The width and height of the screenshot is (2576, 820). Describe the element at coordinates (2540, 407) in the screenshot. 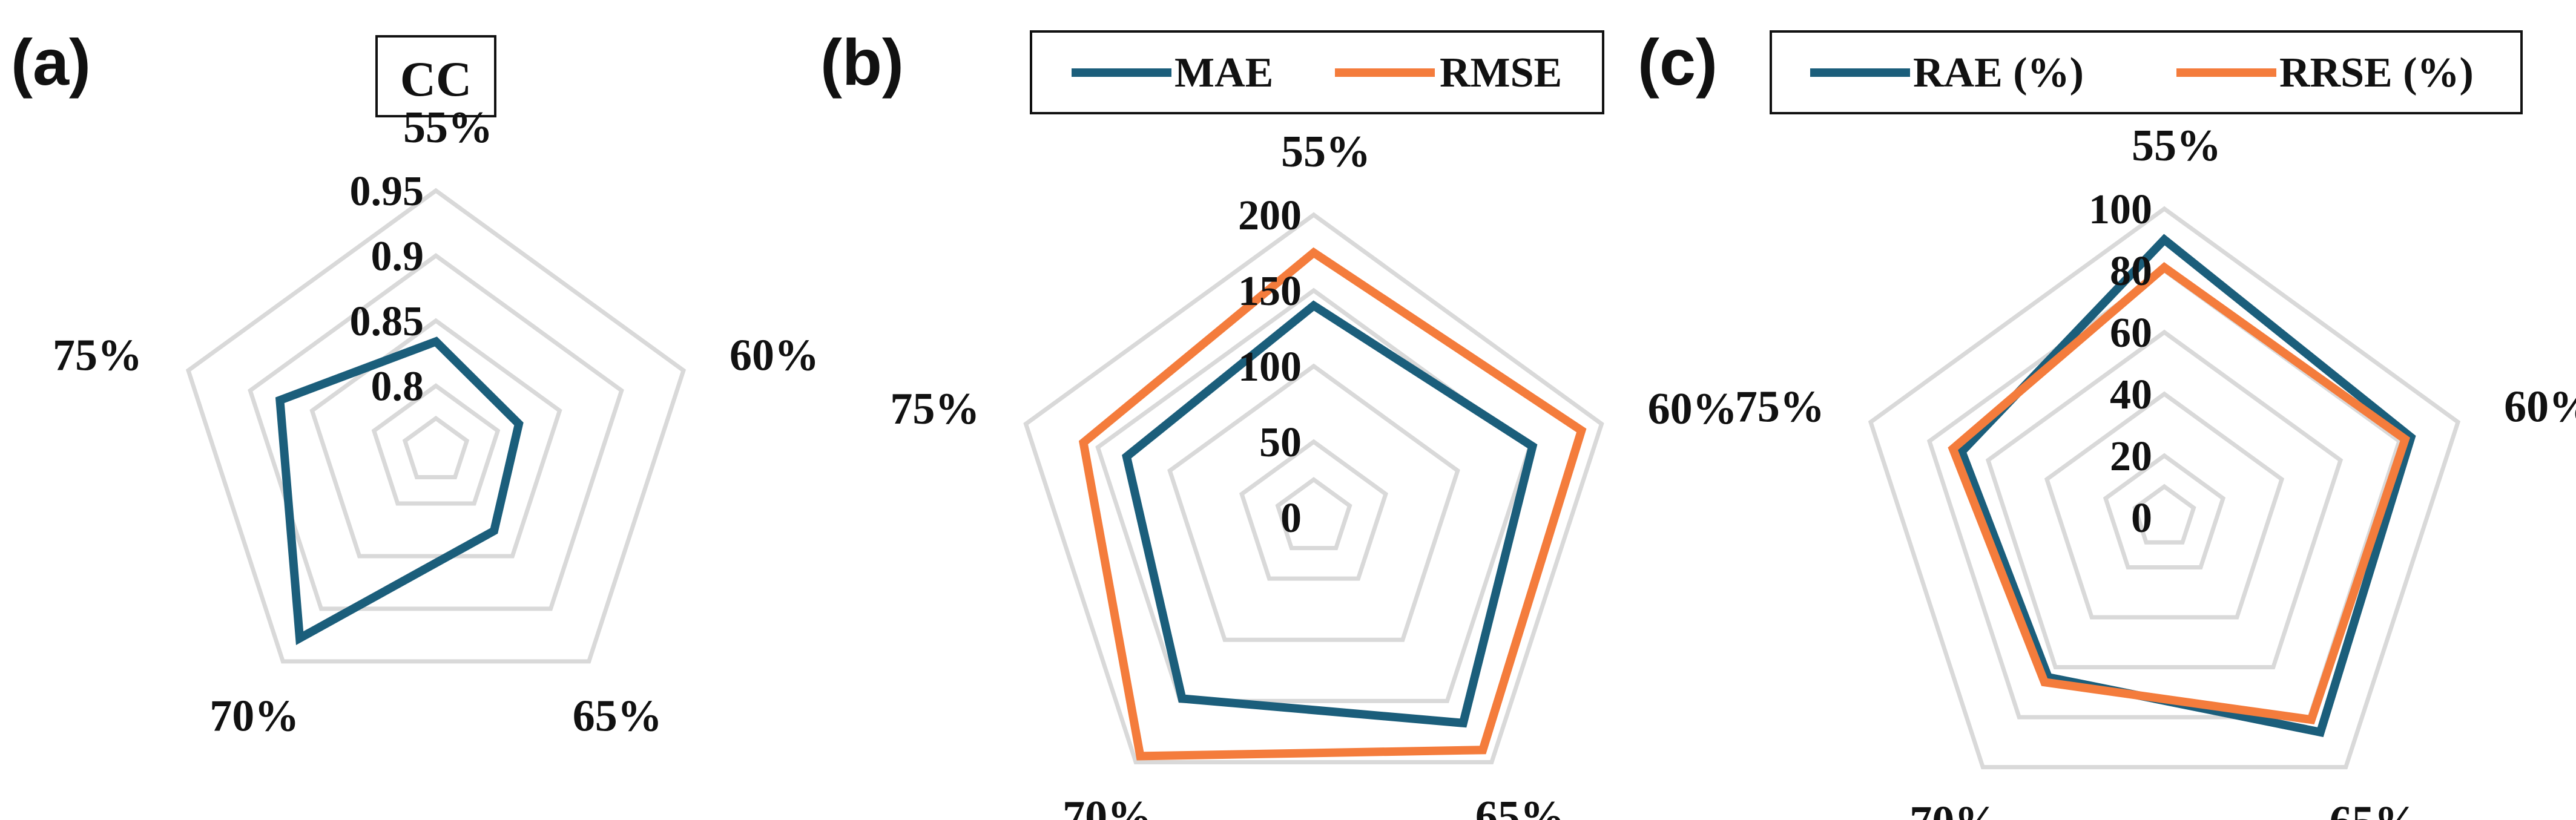

I see `panel-c-category-label: 60%` at that location.